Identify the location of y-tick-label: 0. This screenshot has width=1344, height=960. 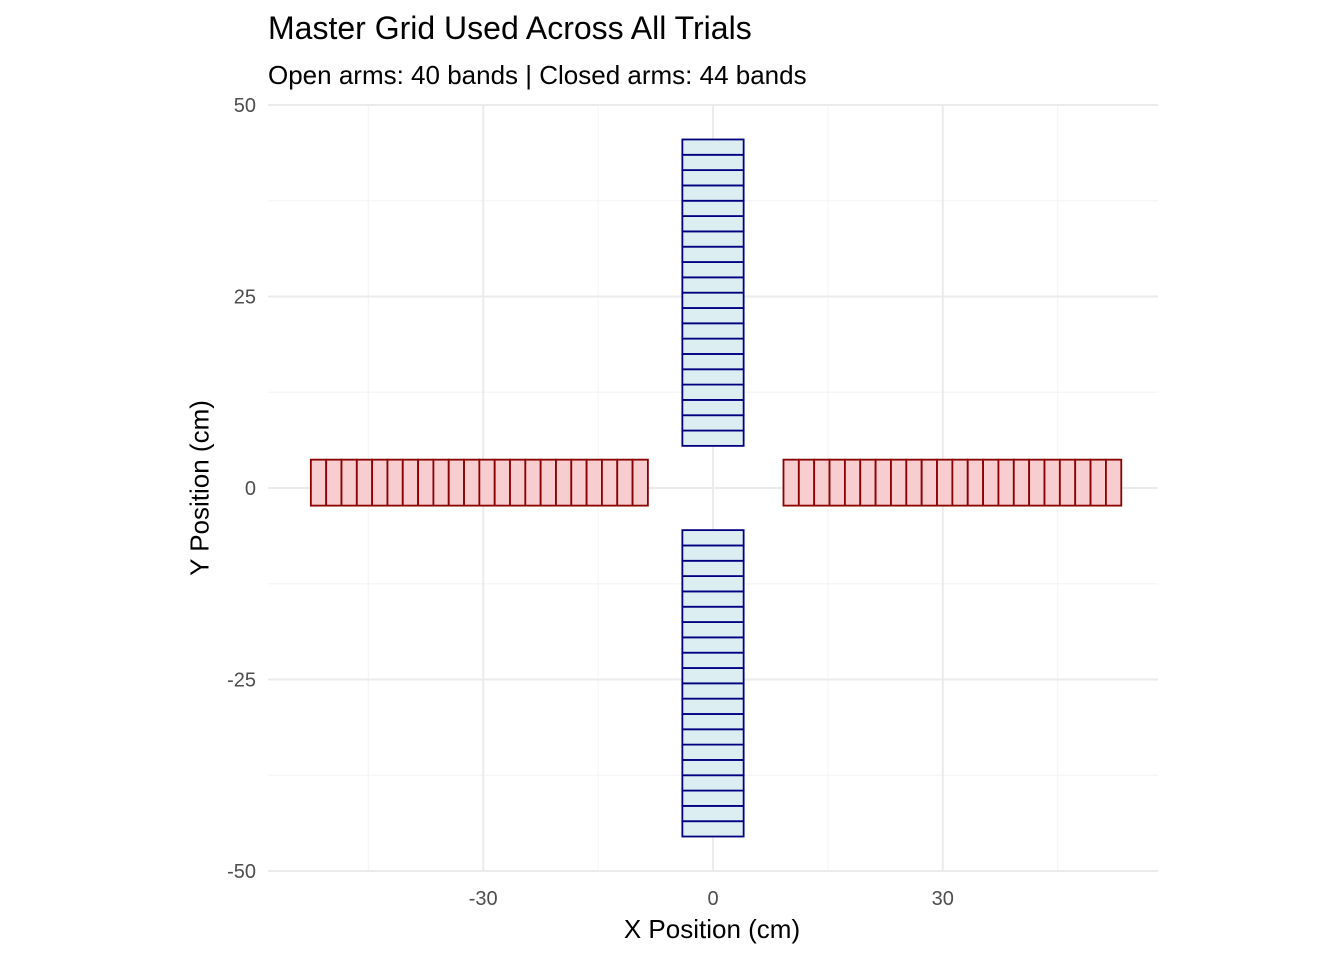
(250, 489).